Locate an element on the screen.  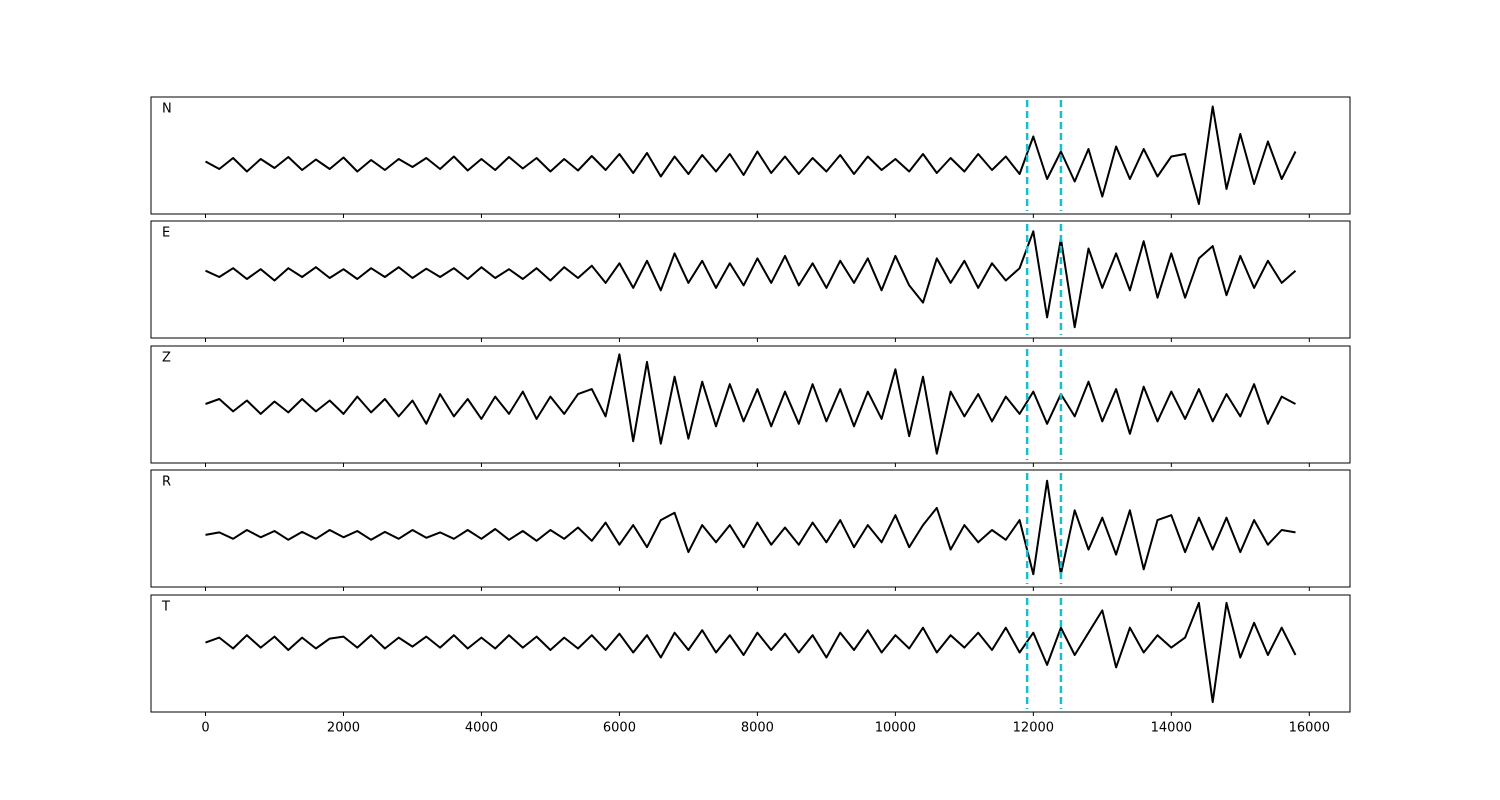
panel-label: T is located at coordinates (165, 607).